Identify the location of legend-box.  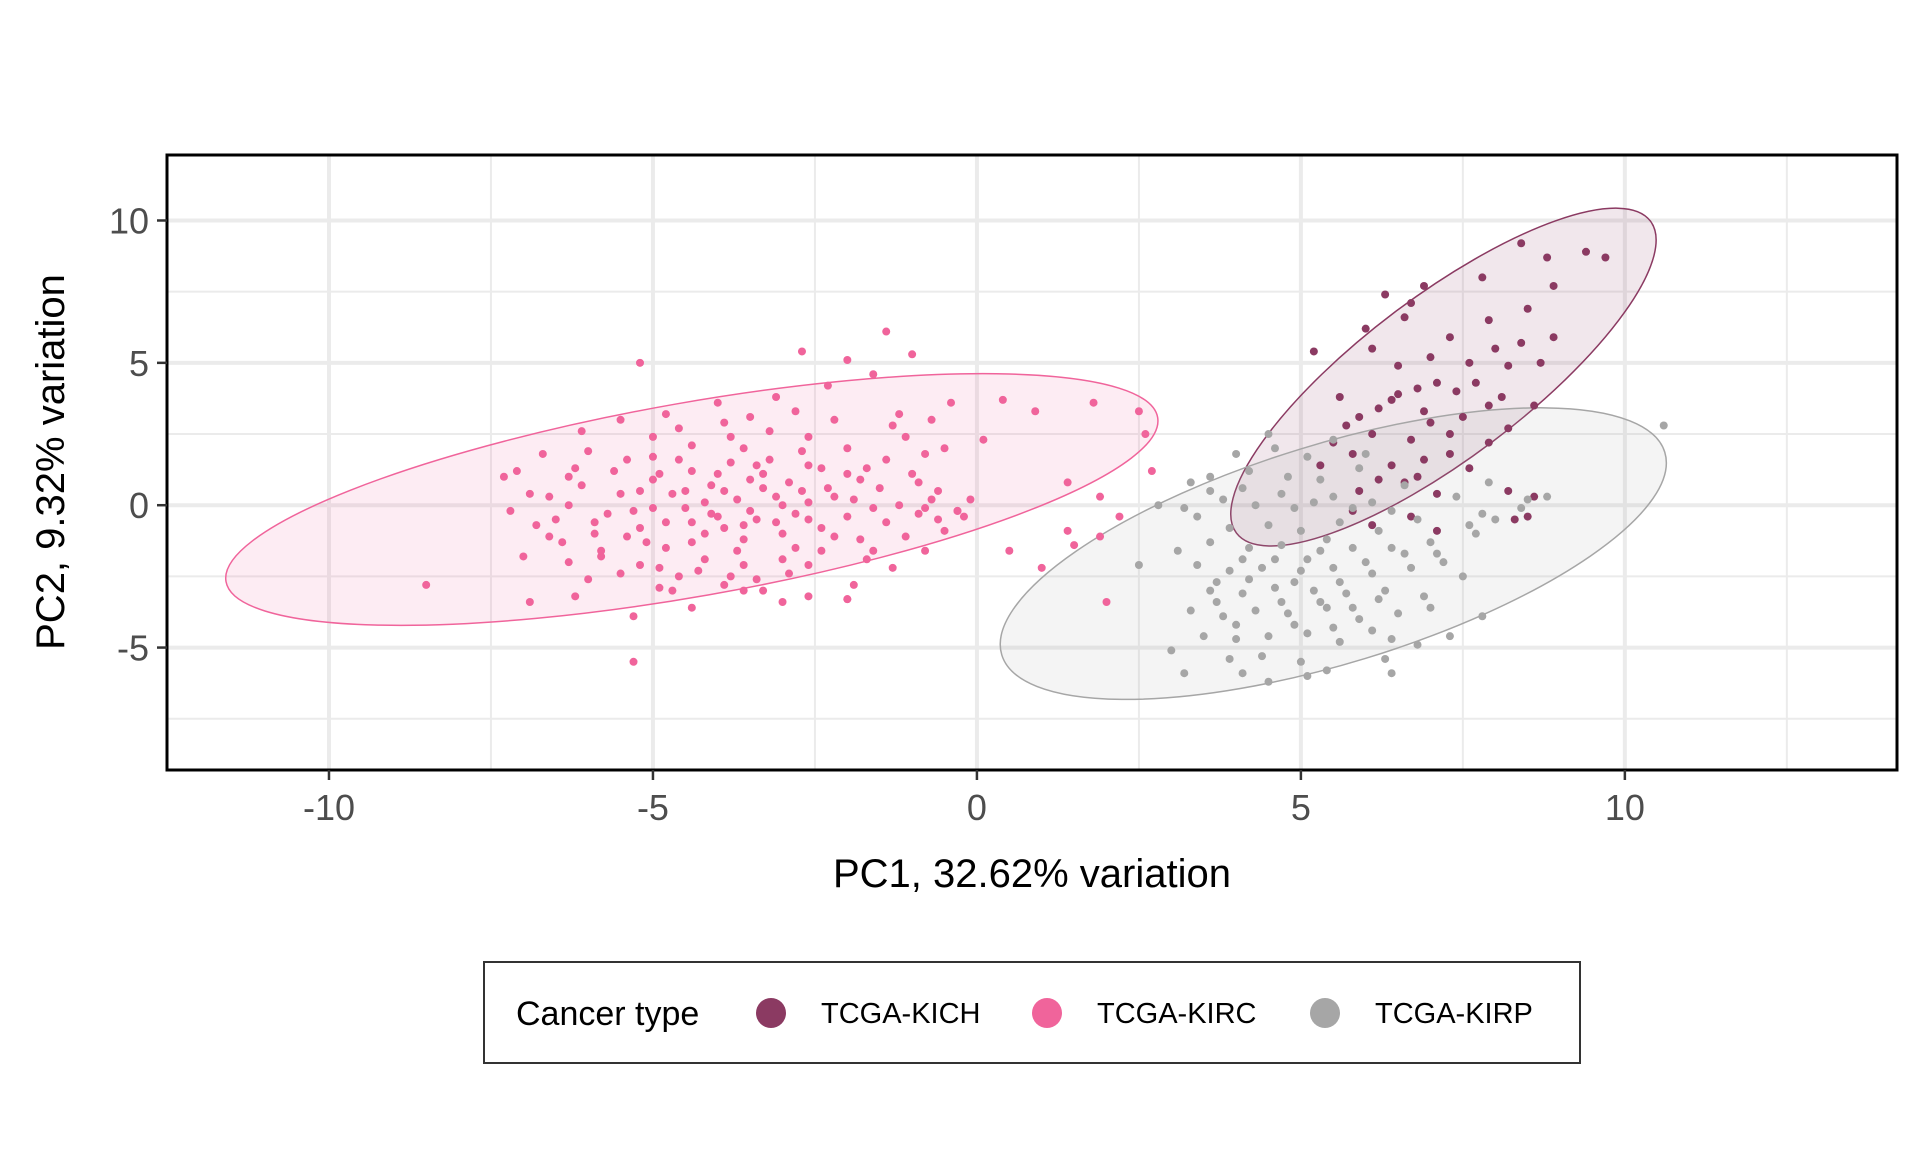
(1032, 1012).